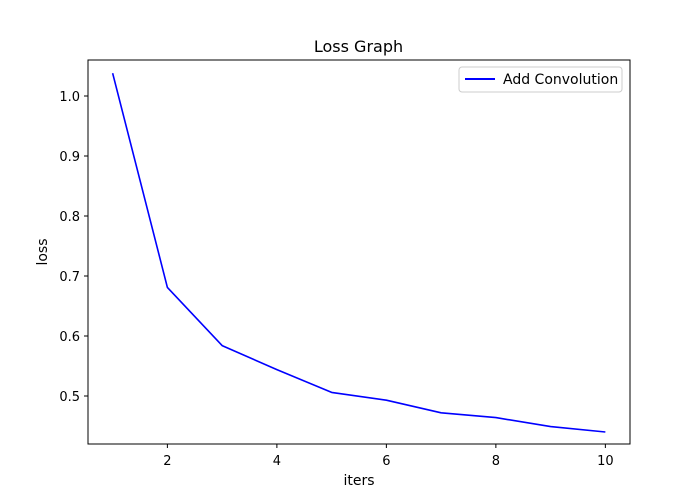  What do you see at coordinates (560, 80) in the screenshot?
I see `legend-label-add-convolution: Add Convolution` at bounding box center [560, 80].